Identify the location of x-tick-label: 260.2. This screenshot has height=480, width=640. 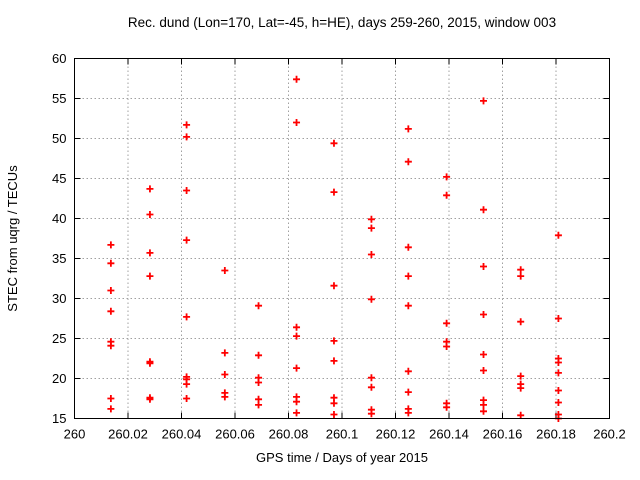
(609, 434).